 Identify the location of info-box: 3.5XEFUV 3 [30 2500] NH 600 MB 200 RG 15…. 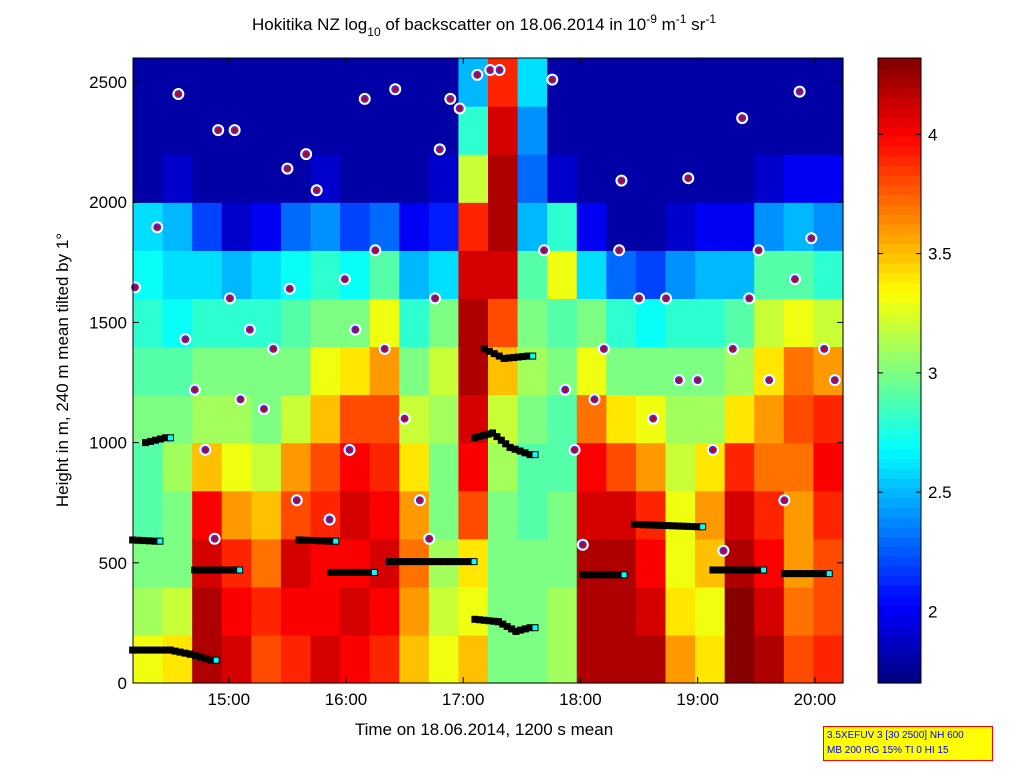
(908, 743).